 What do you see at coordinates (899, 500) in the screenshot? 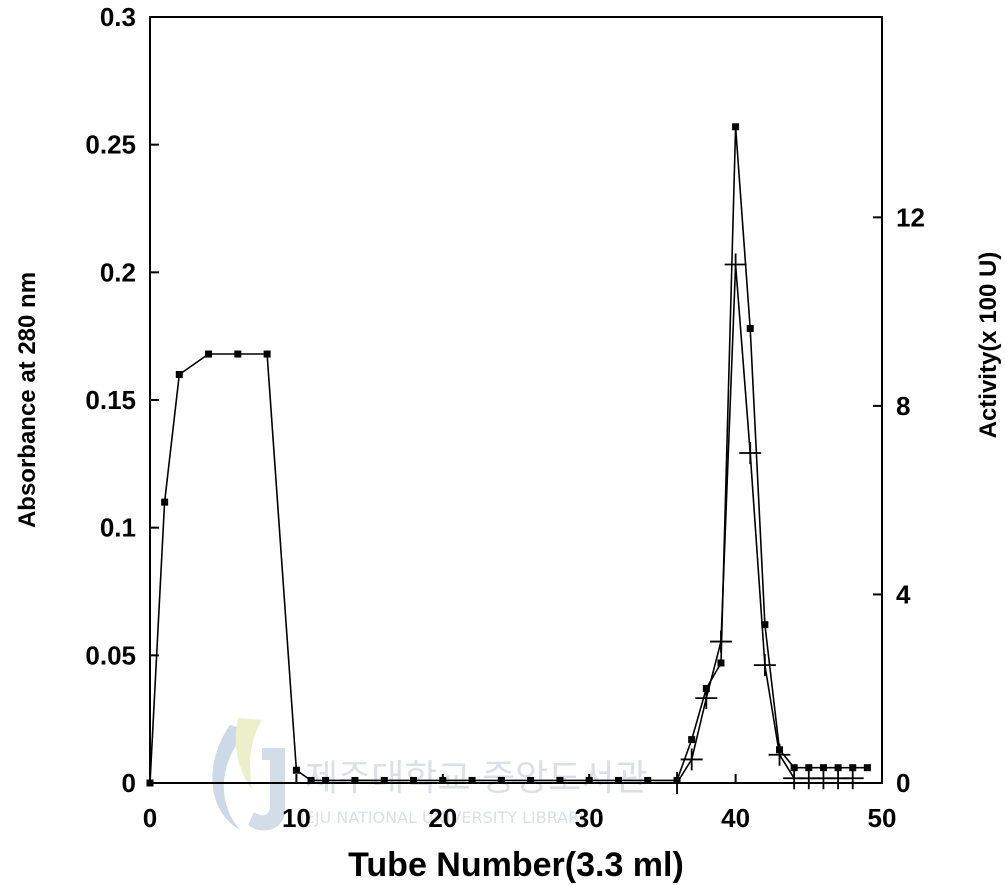
I see `right-y-axis: 0 4 8 12` at bounding box center [899, 500].